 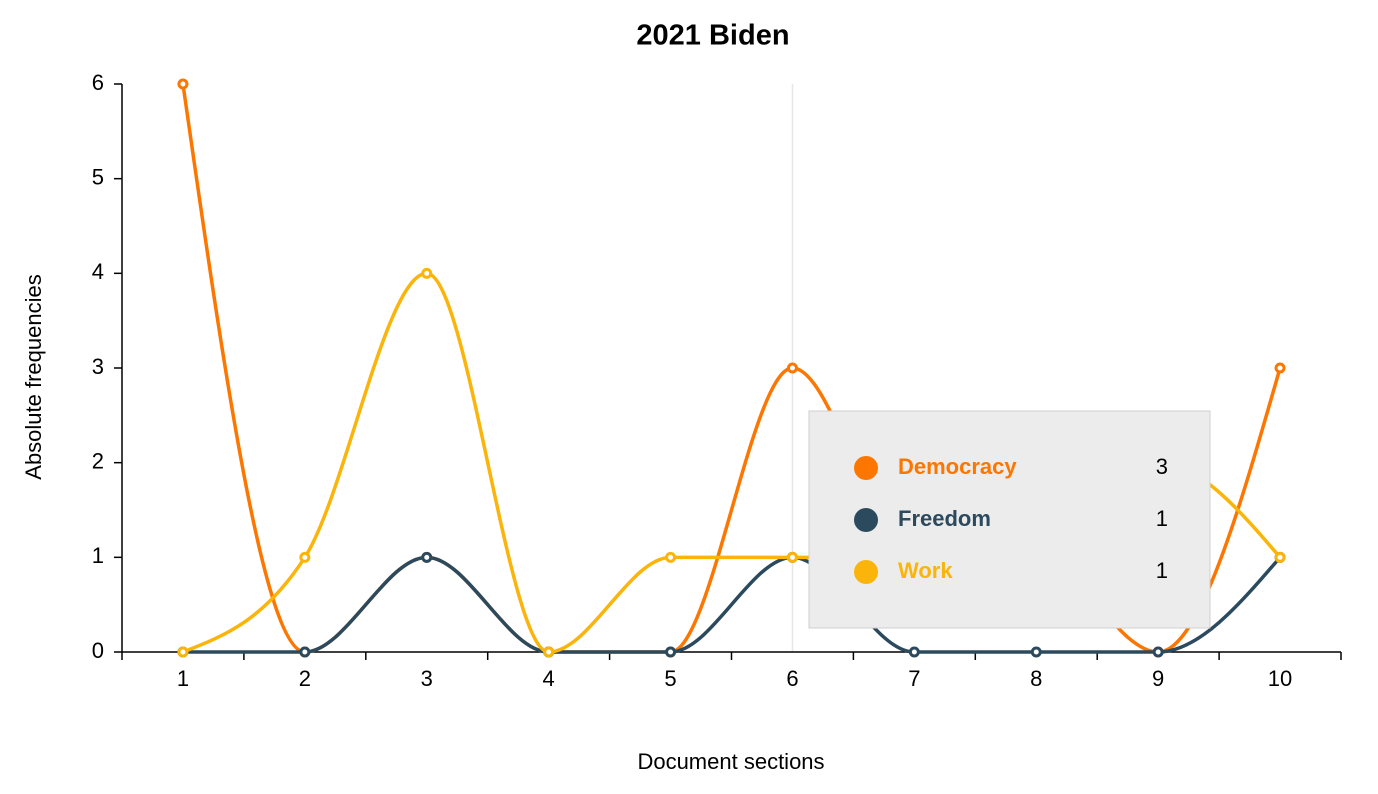 What do you see at coordinates (1009, 519) in the screenshot?
I see `tooltip: Democracy 3 Freedom 1 Work 1` at bounding box center [1009, 519].